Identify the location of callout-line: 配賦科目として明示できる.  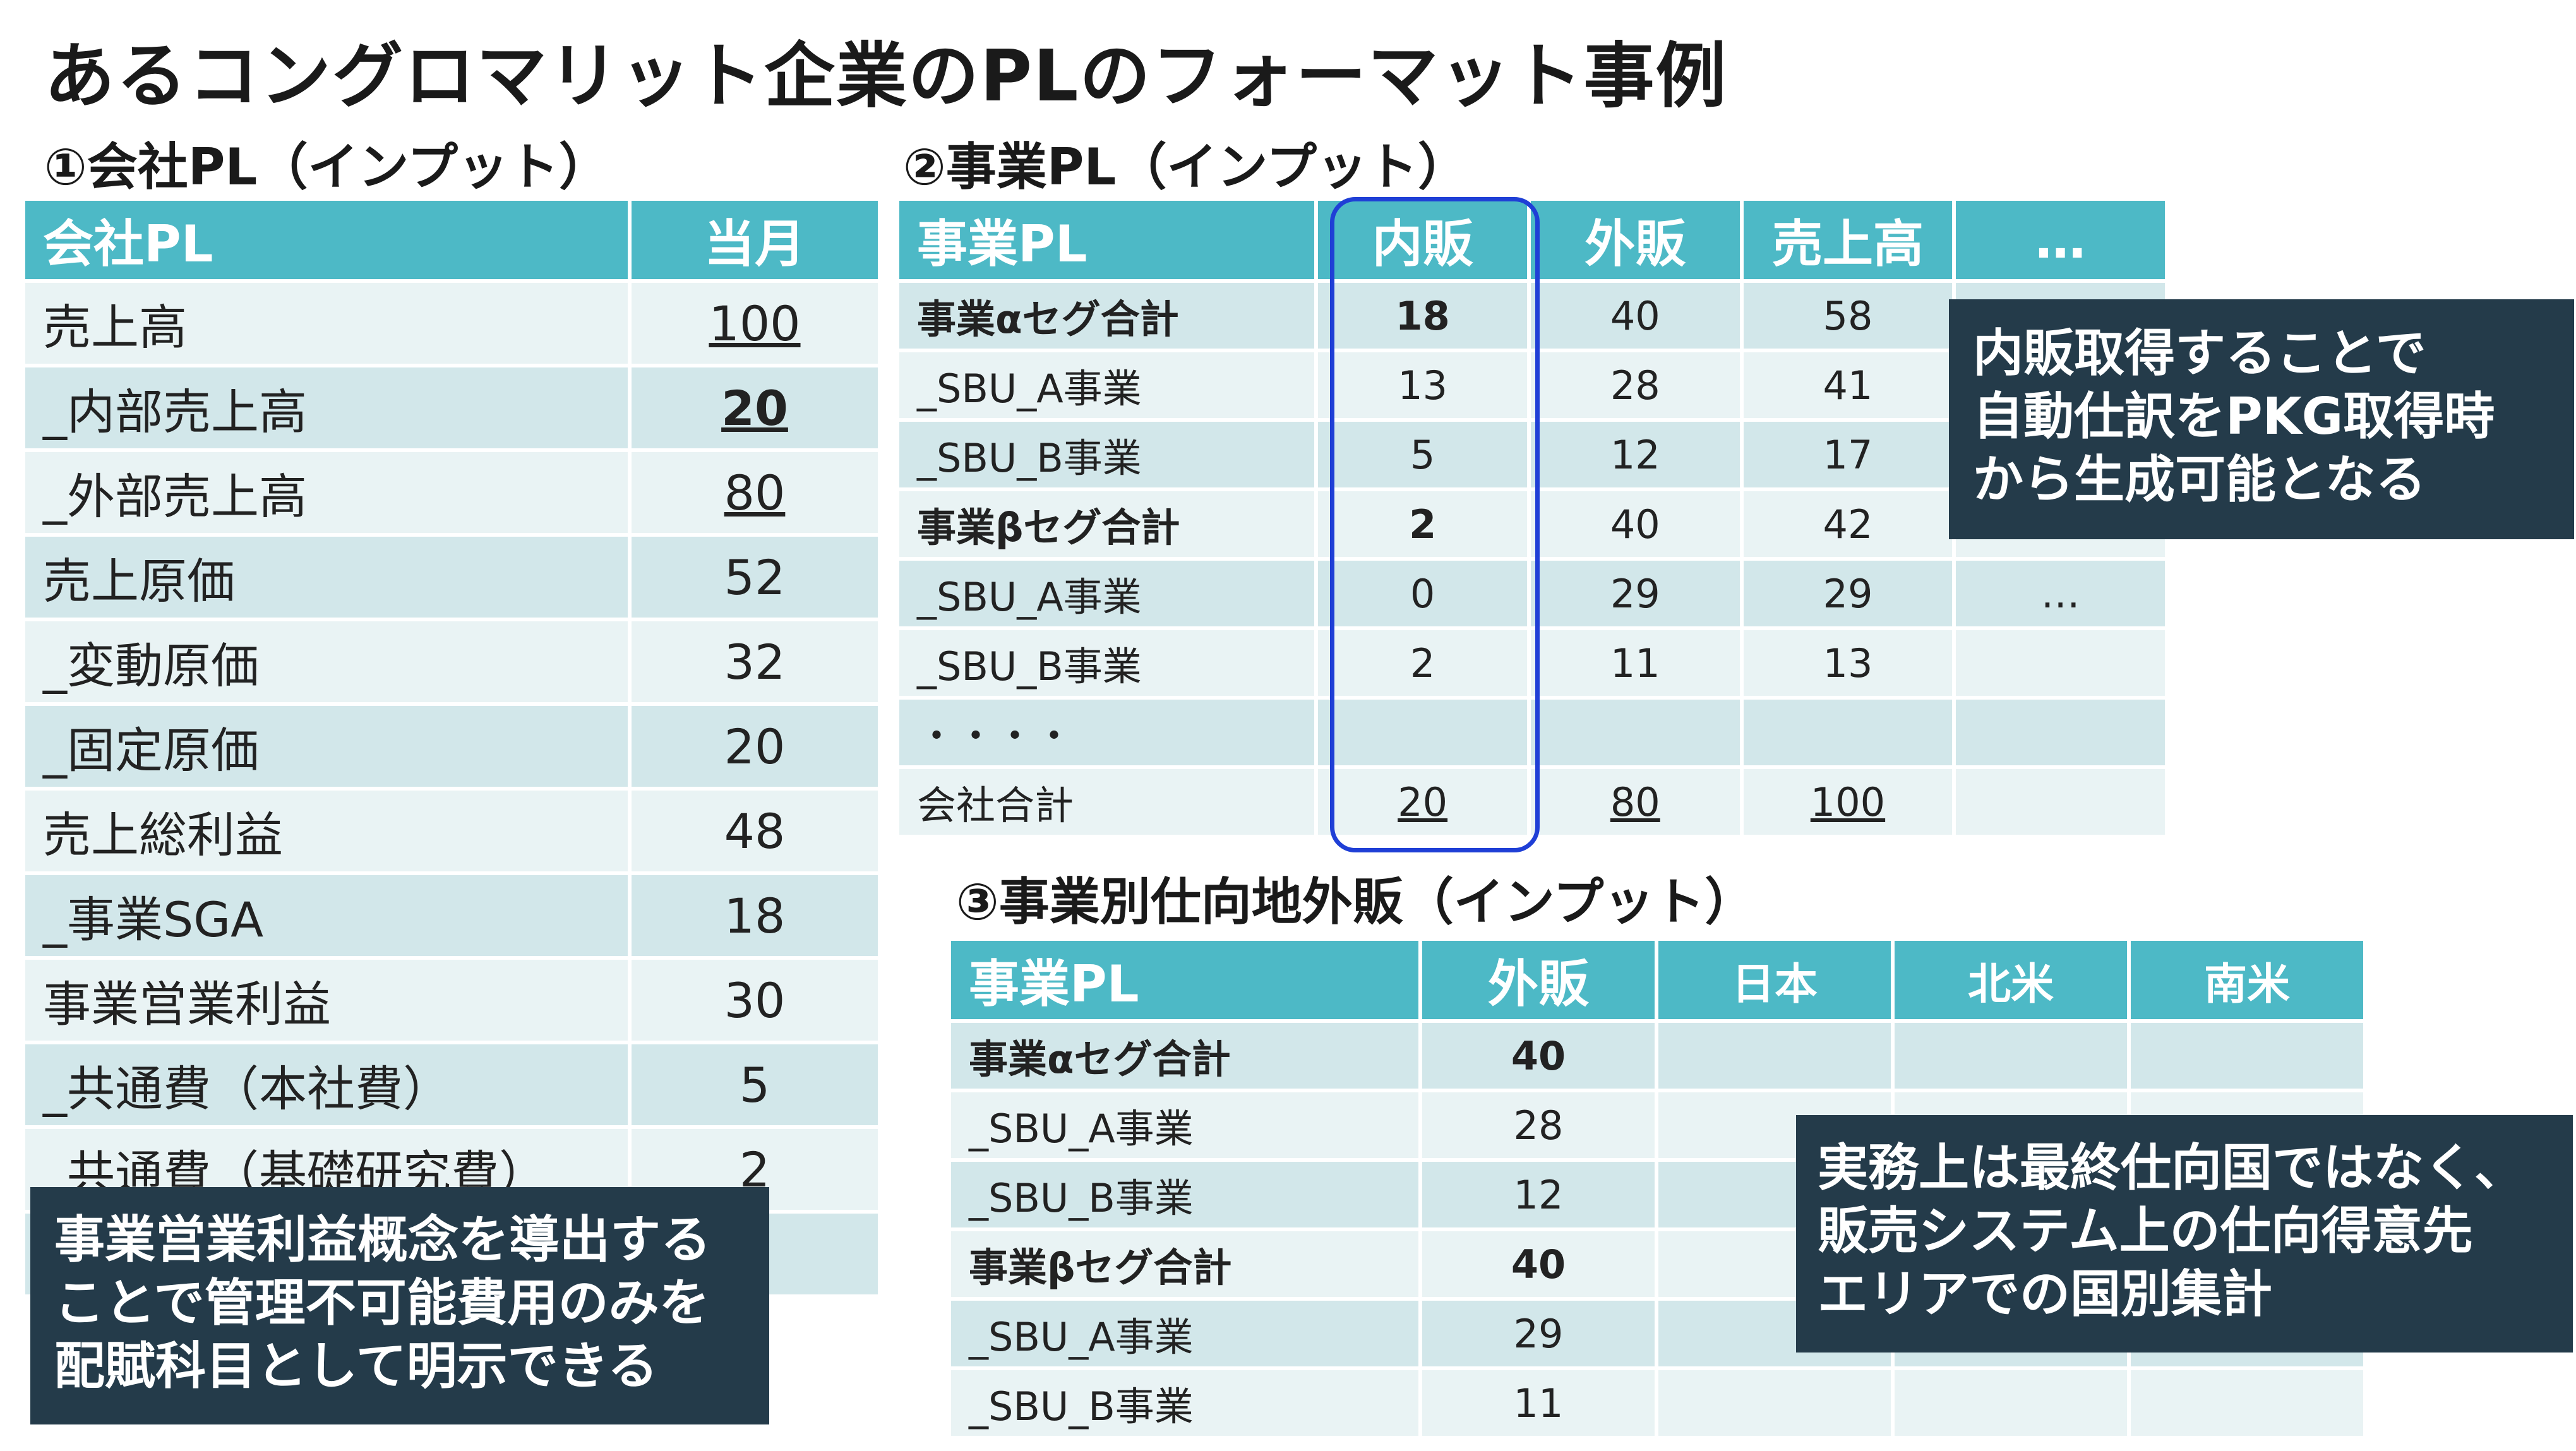
(356, 1366).